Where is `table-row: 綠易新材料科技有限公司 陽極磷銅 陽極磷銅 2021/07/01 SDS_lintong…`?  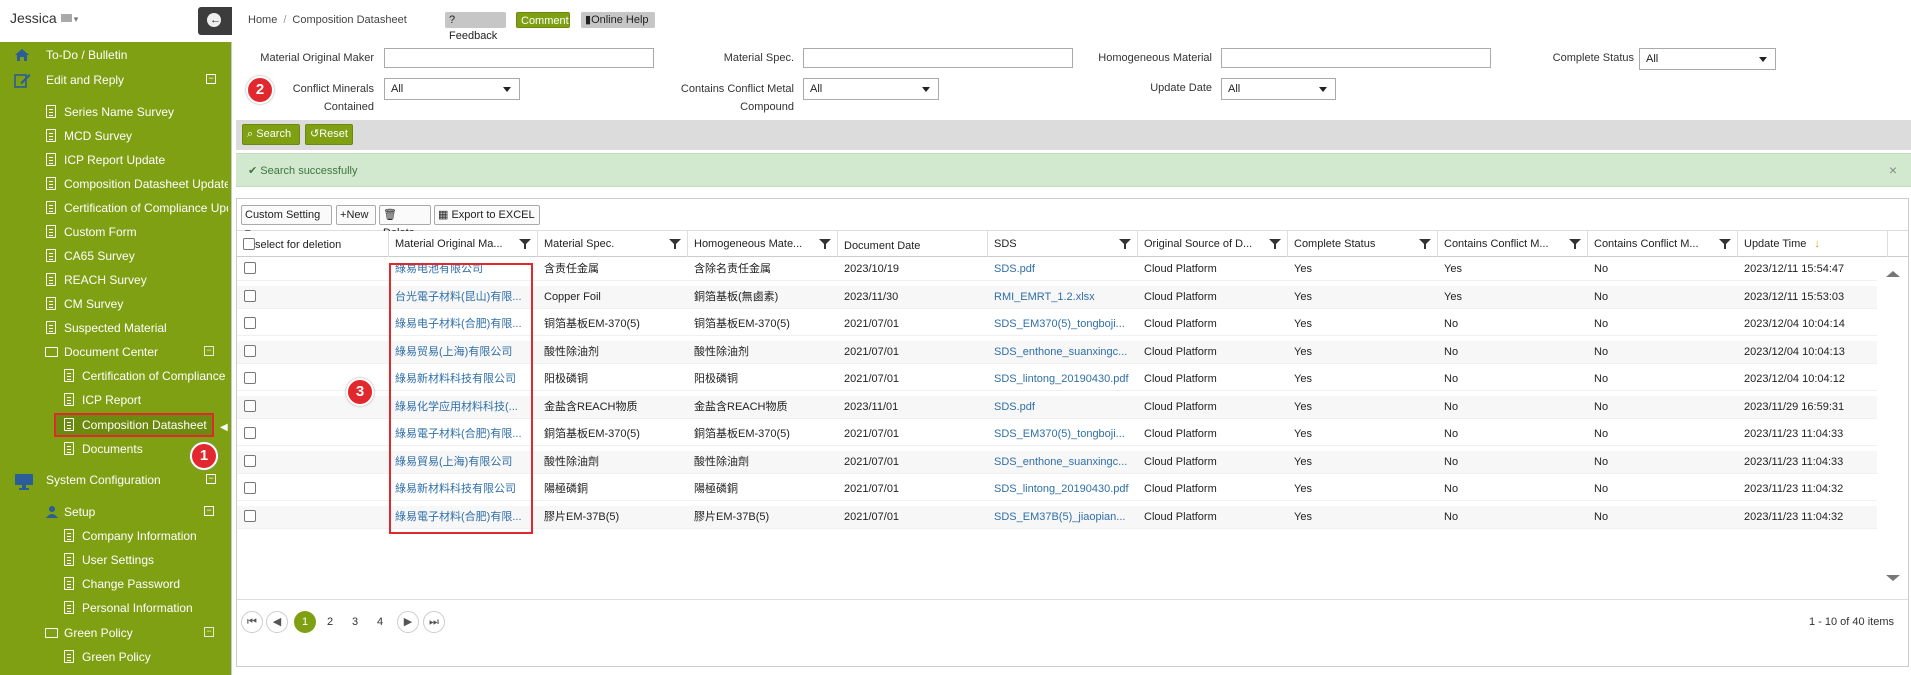
table-row: 綠易新材料科技有限公司 陽極磷銅 陽極磷銅 2021/07/01 SDS_lintong… is located at coordinates (1057, 489).